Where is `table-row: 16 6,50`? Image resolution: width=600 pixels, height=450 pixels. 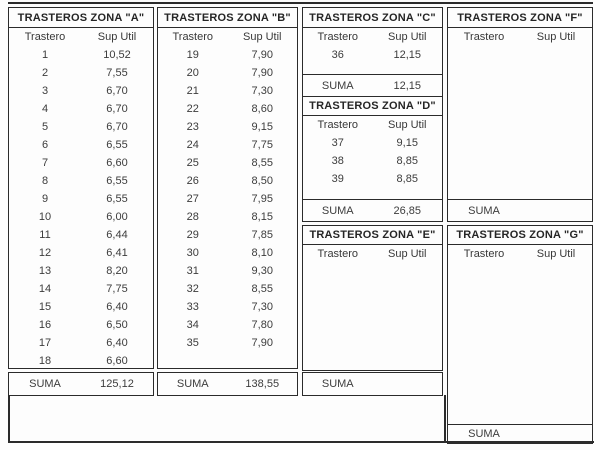 table-row: 16 6,50 is located at coordinates (81, 325).